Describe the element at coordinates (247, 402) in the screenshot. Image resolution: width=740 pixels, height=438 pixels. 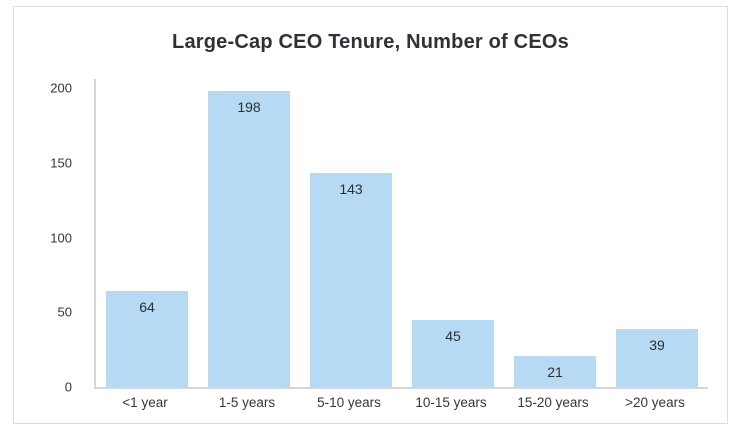
I see `x-axis-tick-label: 1-5 years` at that location.